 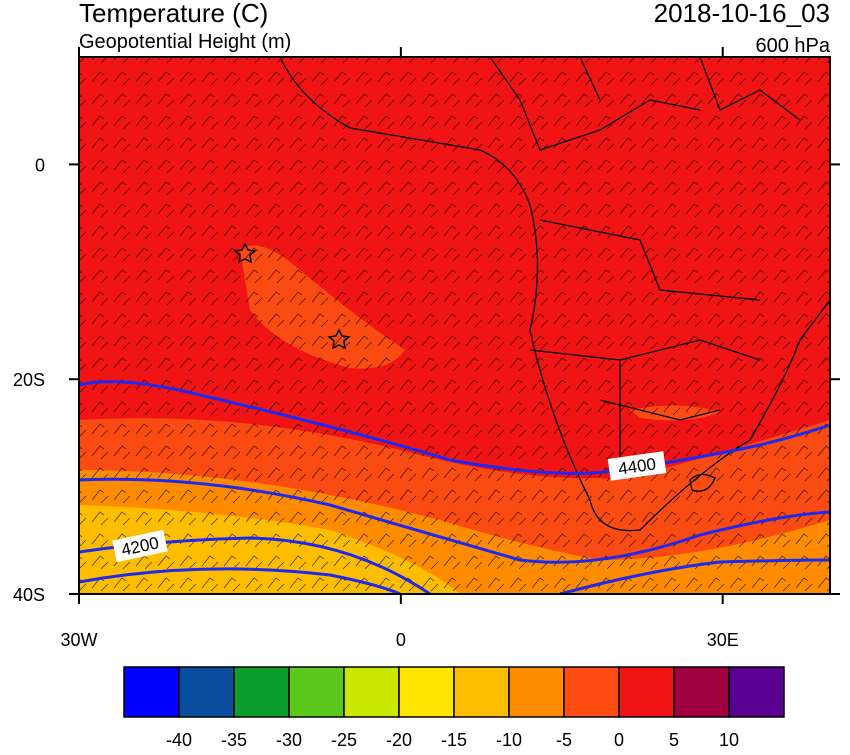 I want to click on y-tick-label: 20S, so click(x=29, y=380).